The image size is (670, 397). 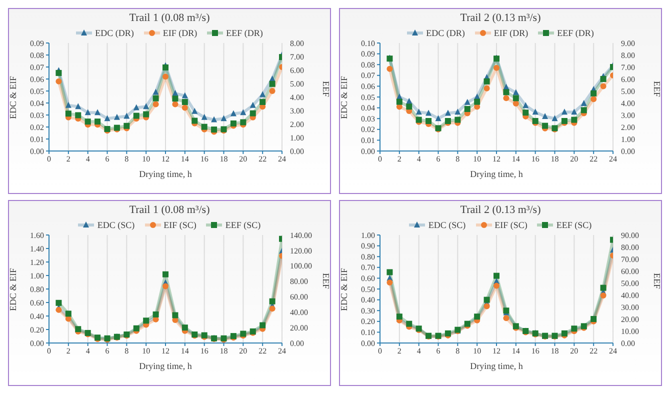 I want to click on x-tick-label: 0, so click(x=49, y=159).